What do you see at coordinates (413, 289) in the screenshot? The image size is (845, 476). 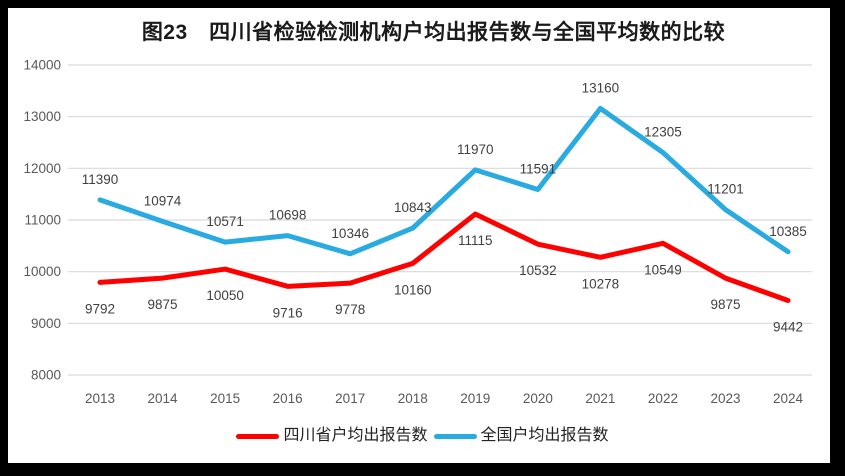 I see `data-label: 10160` at bounding box center [413, 289].